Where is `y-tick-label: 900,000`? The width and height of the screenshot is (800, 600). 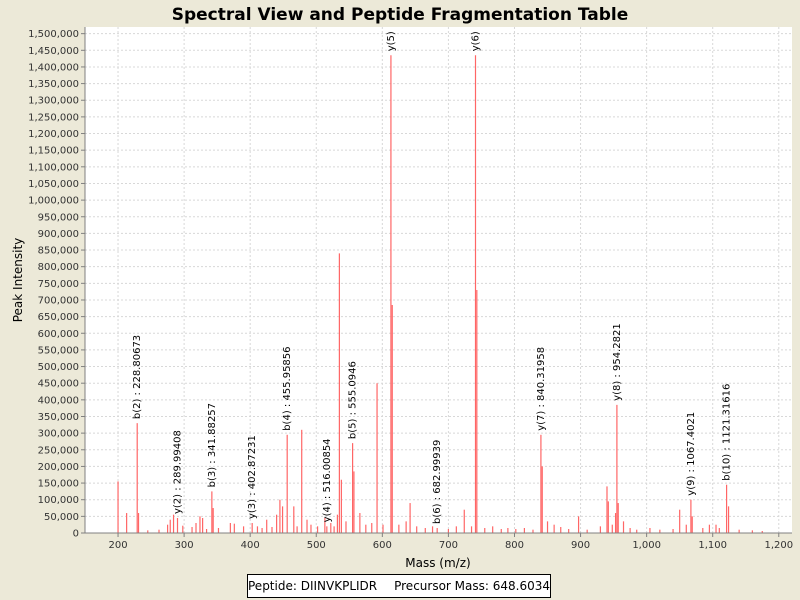
y-tick-label: 900,000 is located at coordinates (58, 234).